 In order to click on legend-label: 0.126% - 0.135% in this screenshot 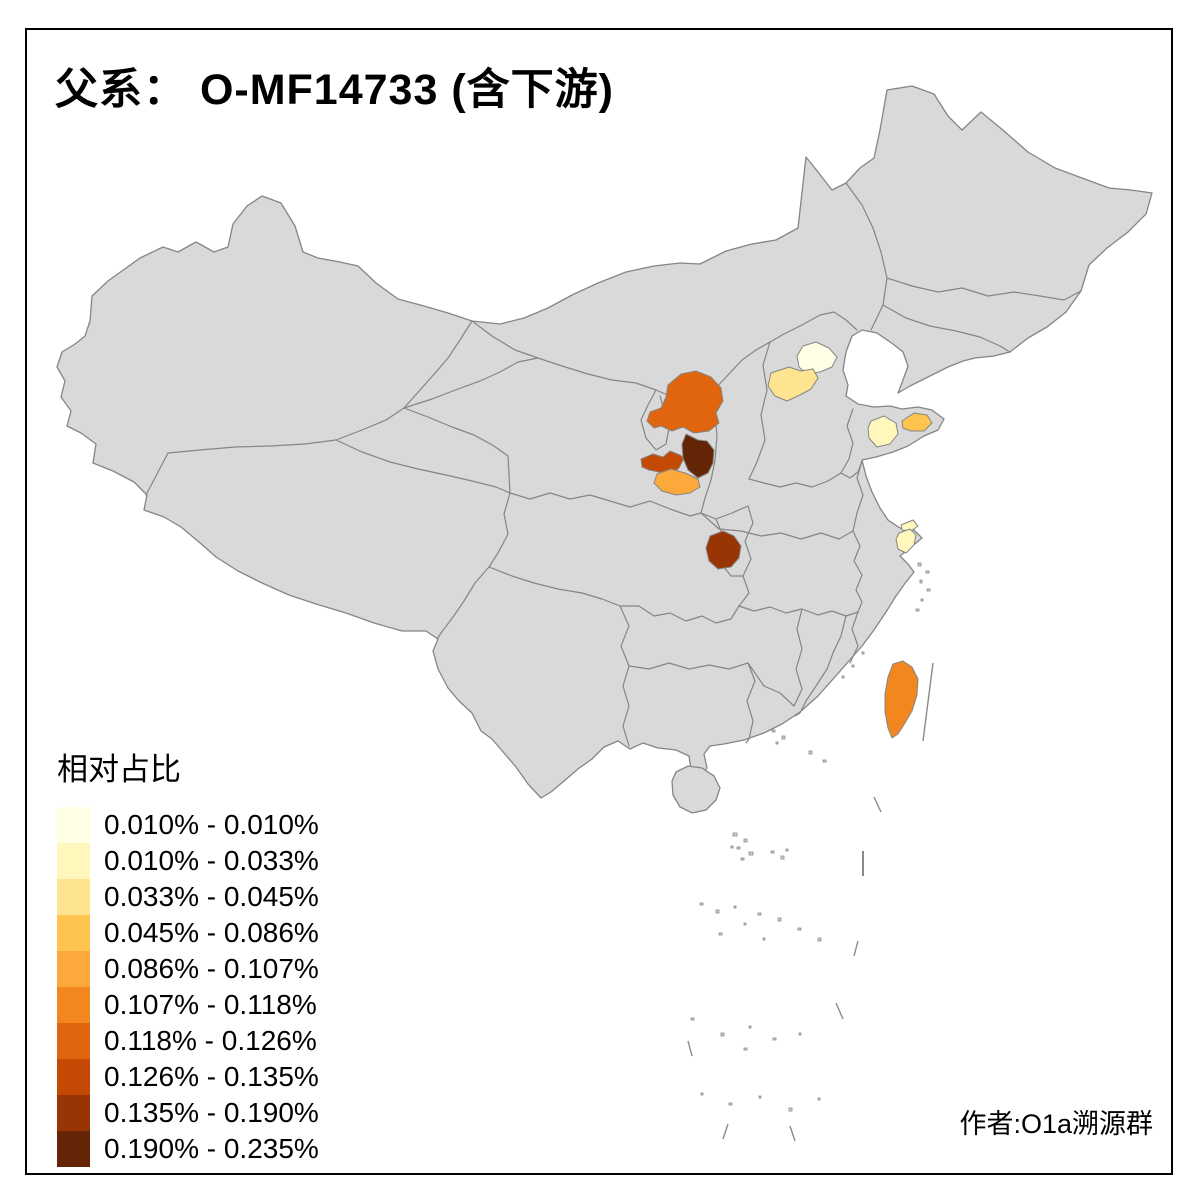, I will do `click(211, 1076)`.